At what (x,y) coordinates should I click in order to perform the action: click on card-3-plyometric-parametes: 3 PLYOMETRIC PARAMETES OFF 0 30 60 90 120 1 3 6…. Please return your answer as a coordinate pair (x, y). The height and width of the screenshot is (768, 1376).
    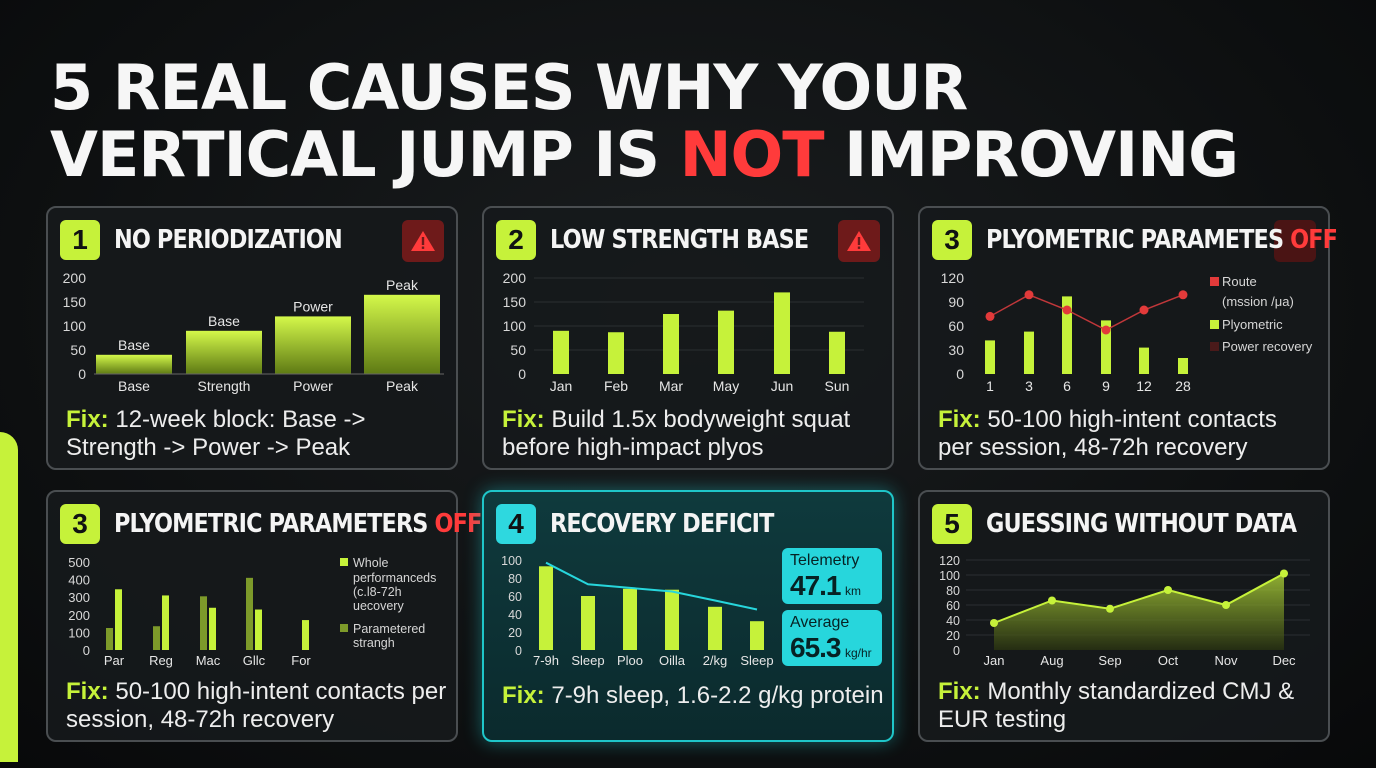
    Looking at the image, I should click on (1128, 338).